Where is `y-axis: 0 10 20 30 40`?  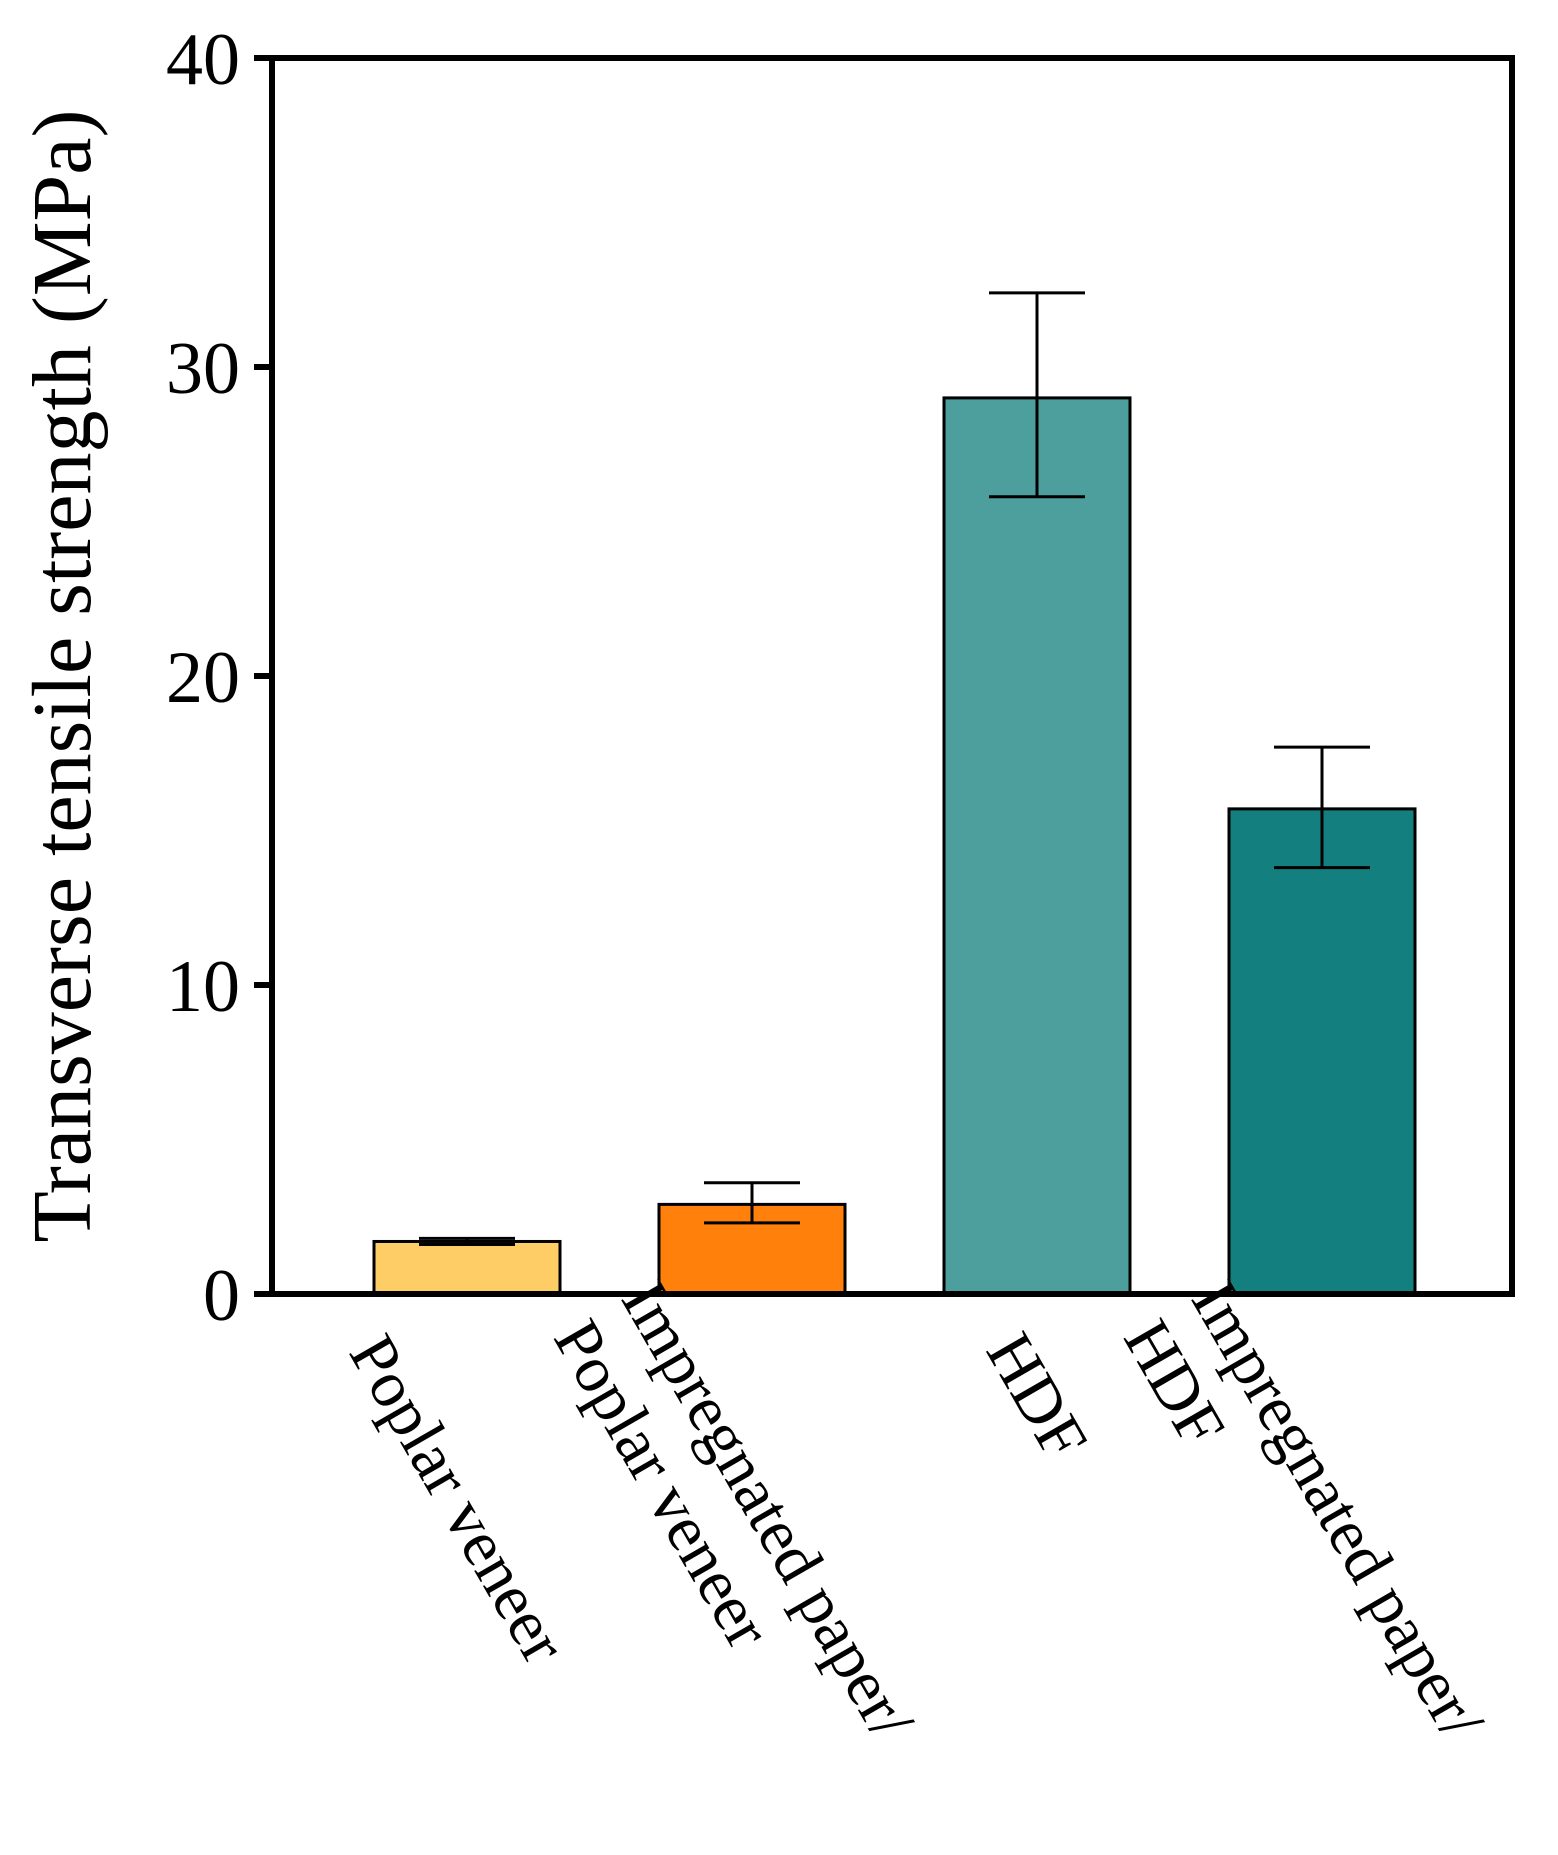 y-axis: 0 10 20 30 40 is located at coordinates (219, 678).